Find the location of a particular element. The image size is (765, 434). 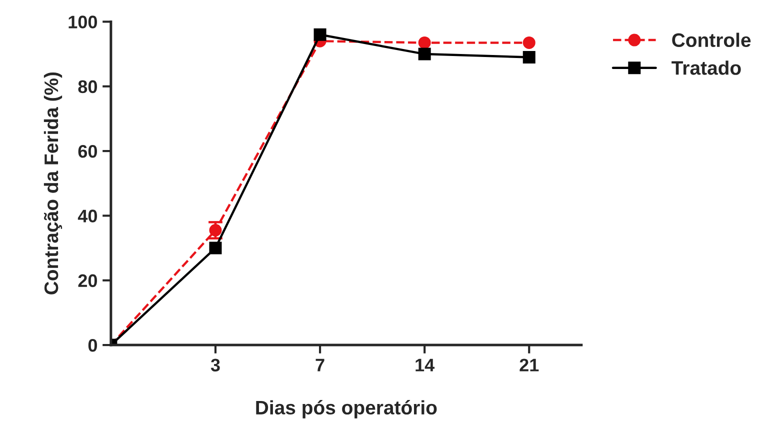

x-tick-label: 3 is located at coordinates (215, 365).